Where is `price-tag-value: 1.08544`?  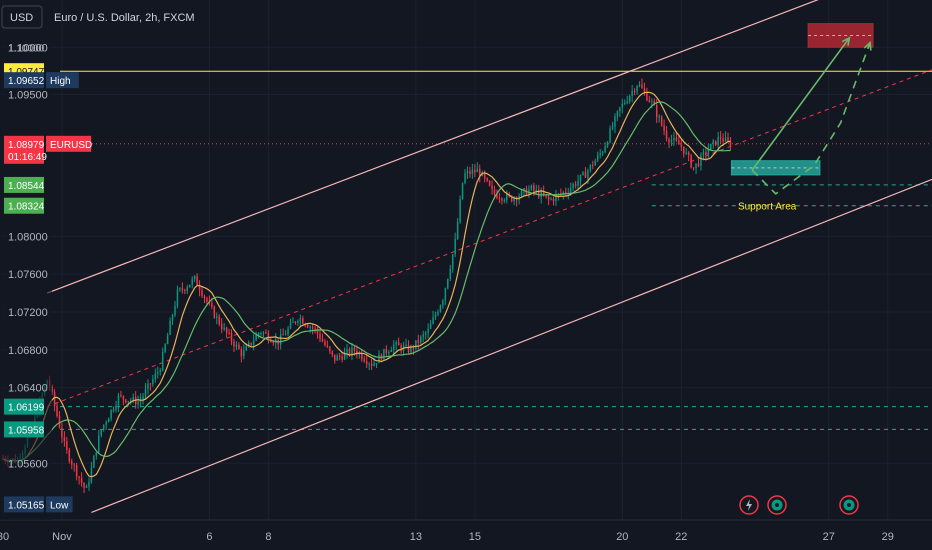 price-tag-value: 1.08544 is located at coordinates (26, 186).